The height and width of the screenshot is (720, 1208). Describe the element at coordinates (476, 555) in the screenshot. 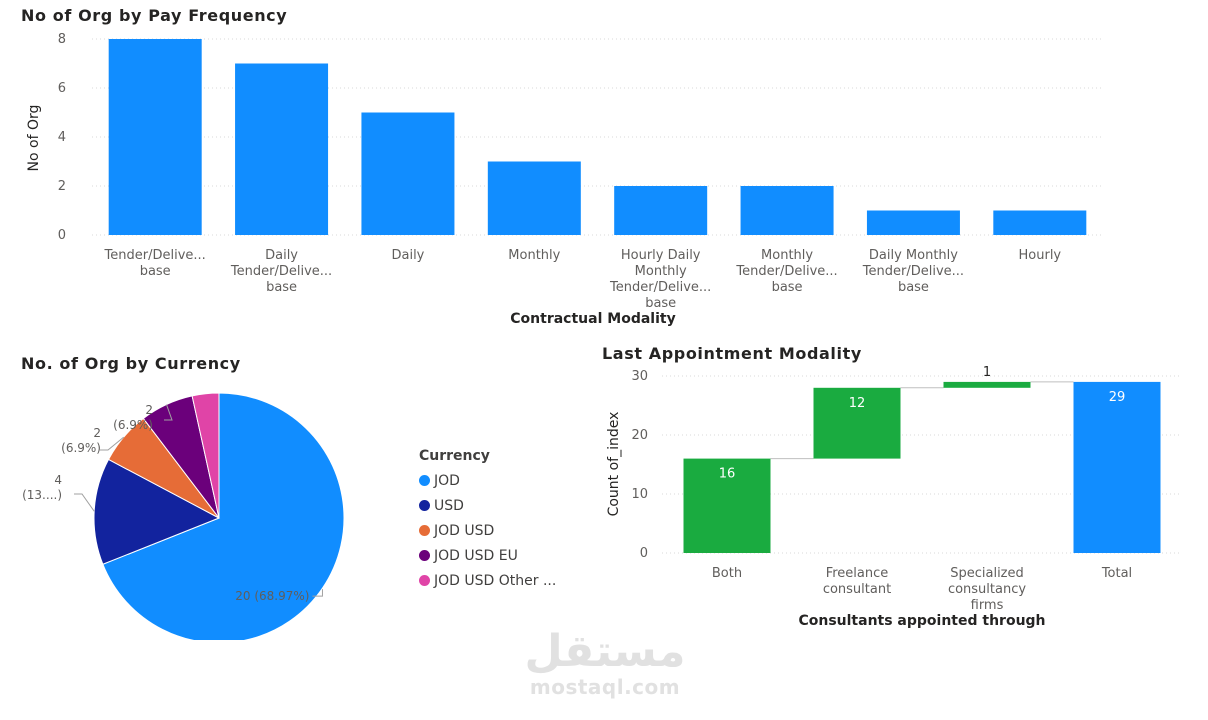

I see `legend-label: JOD USD EU` at that location.